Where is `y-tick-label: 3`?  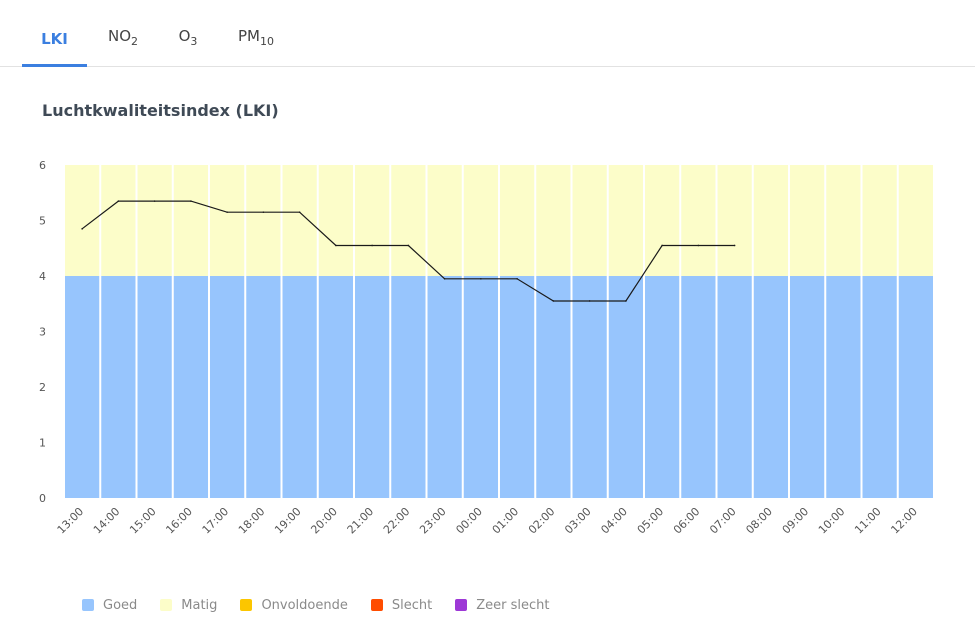
y-tick-label: 3 is located at coordinates (42, 332).